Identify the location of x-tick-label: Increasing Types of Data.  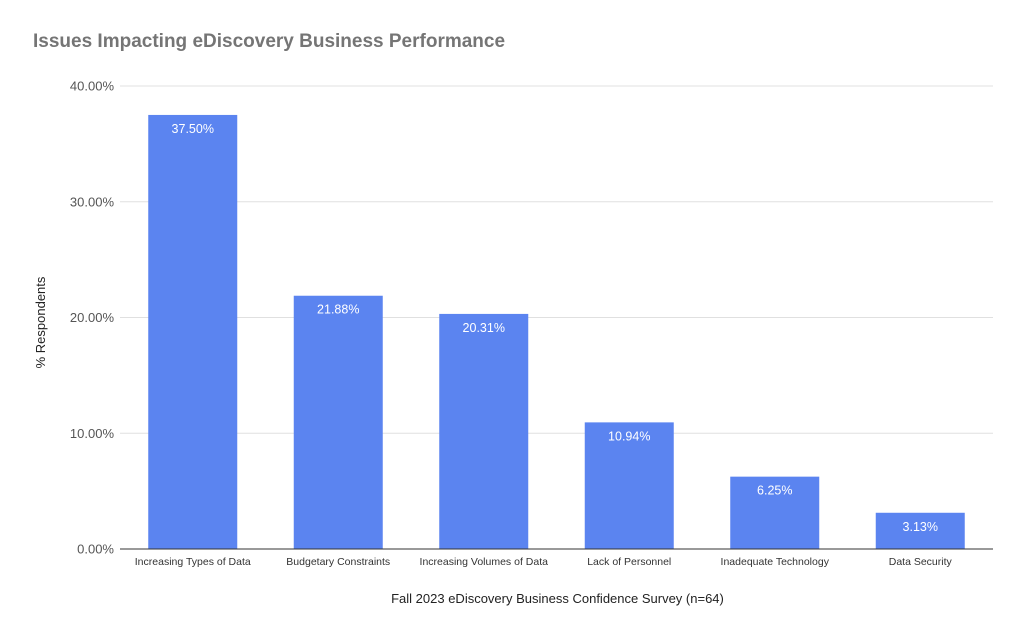
(193, 562).